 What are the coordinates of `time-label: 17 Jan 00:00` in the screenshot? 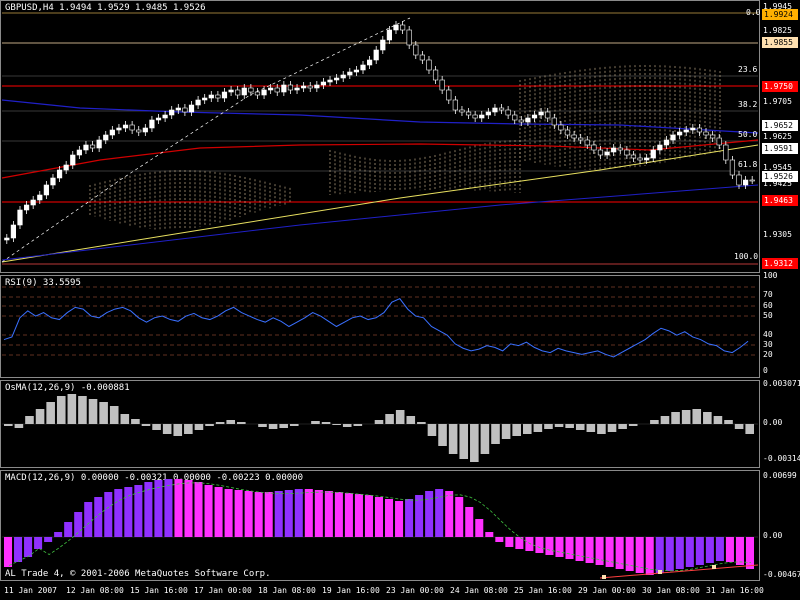 It's located at (223, 590).